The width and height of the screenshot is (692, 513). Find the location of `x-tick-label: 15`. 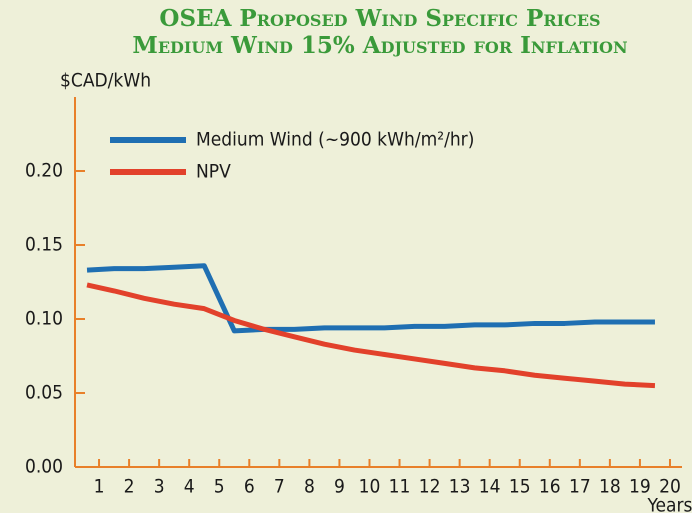

x-tick-label: 15 is located at coordinates (520, 487).